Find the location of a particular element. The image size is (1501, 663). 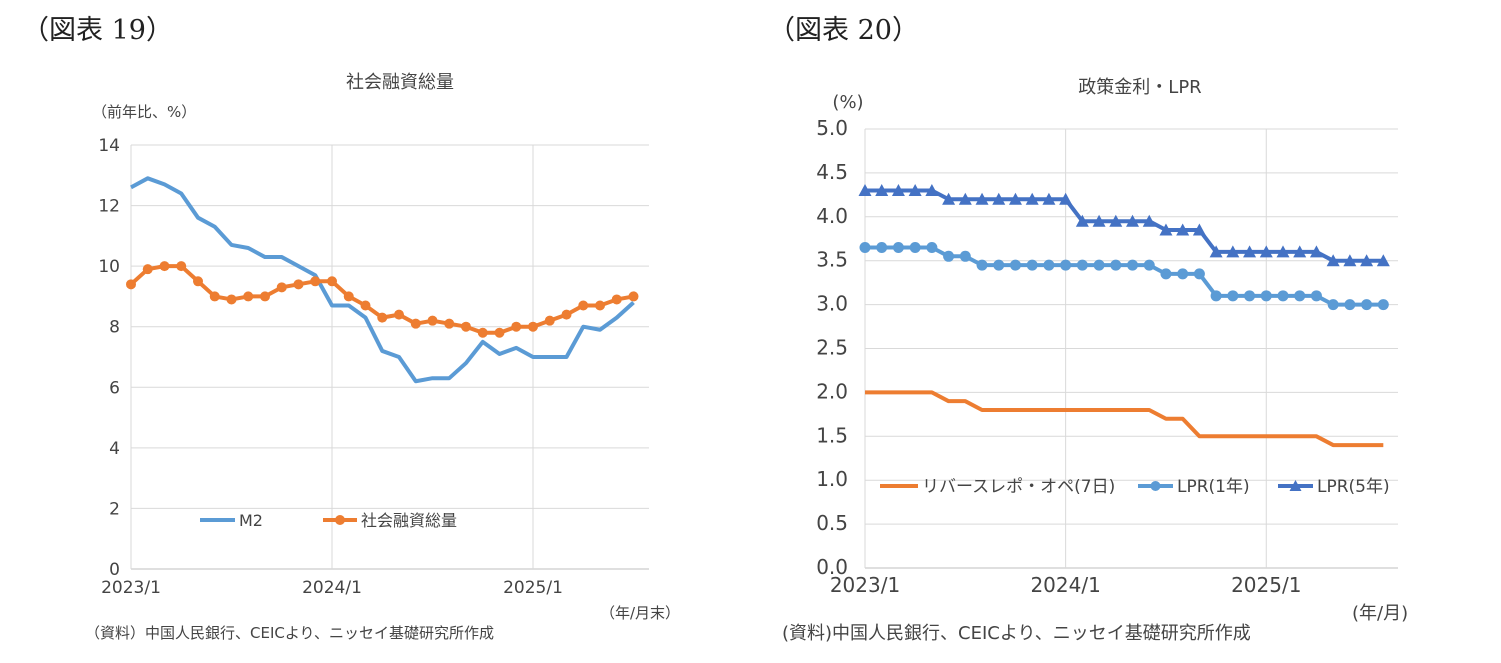

legend-label: リバースレポ・オペ(7日) is located at coordinates (1018, 487).